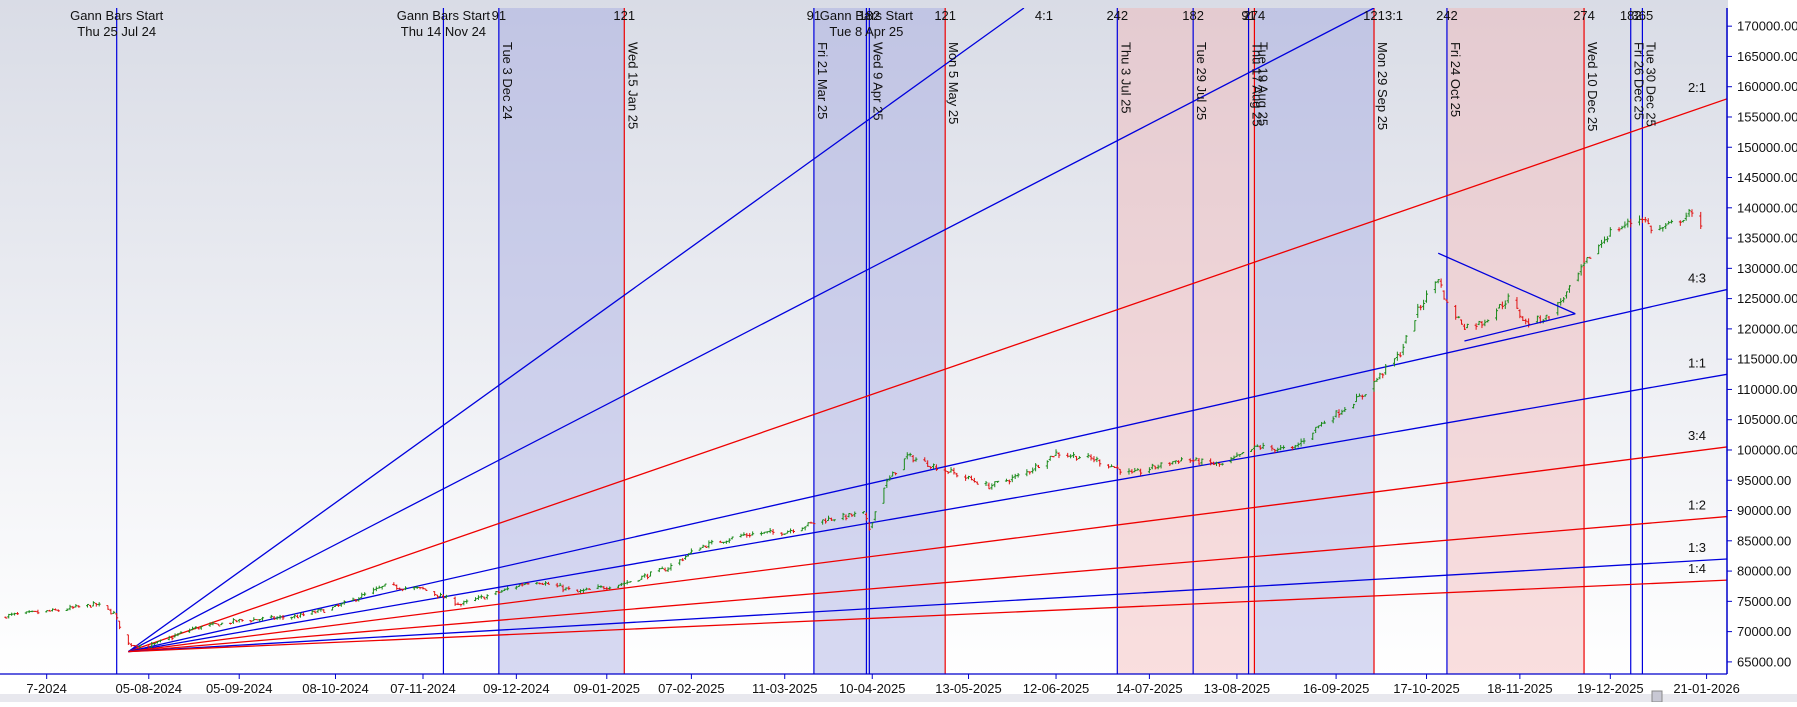 This screenshot has width=1797, height=707. Describe the element at coordinates (1767, 26) in the screenshot. I see `y-tick-label: 170000.00` at that location.